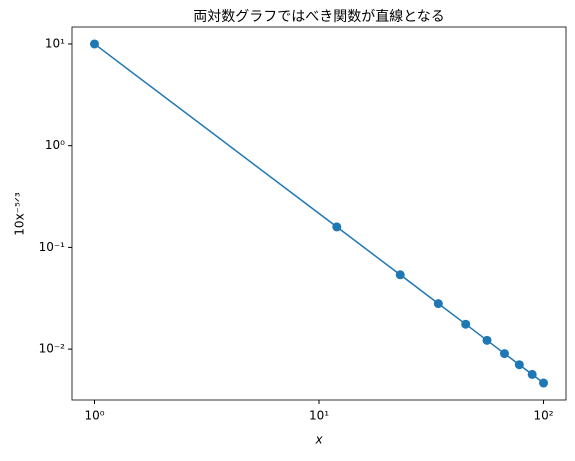 The height and width of the screenshot is (461, 575). What do you see at coordinates (55, 145) in the screenshot?
I see `y-tick-label: 10⁰` at bounding box center [55, 145].